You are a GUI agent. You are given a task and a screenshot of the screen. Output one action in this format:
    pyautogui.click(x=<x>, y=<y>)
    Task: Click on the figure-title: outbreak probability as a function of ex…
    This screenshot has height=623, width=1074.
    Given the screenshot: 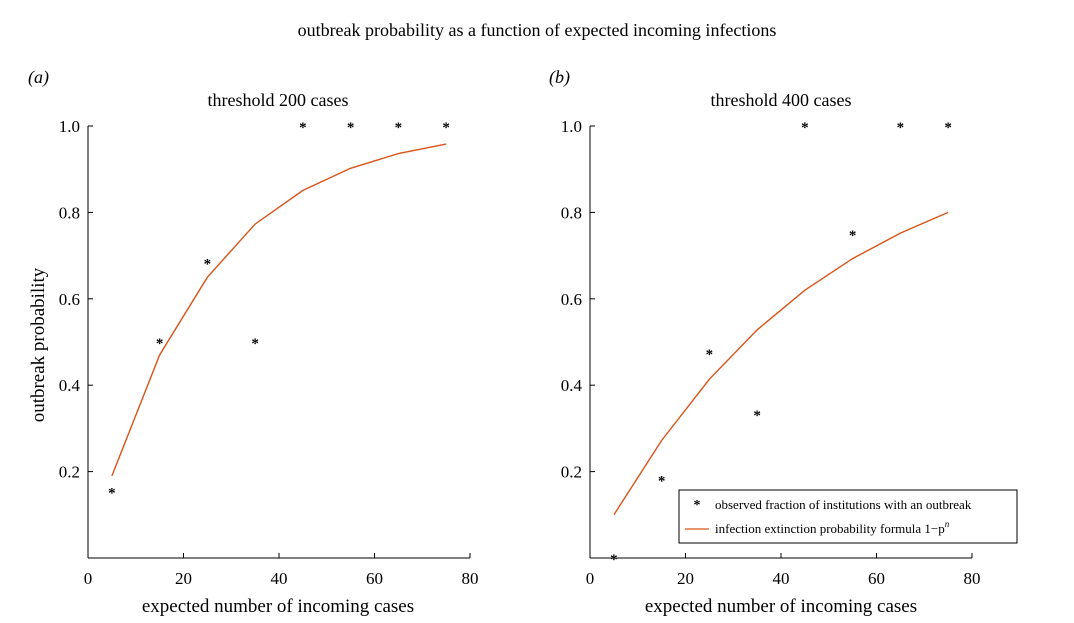 What is the action you would take?
    pyautogui.click(x=537, y=30)
    